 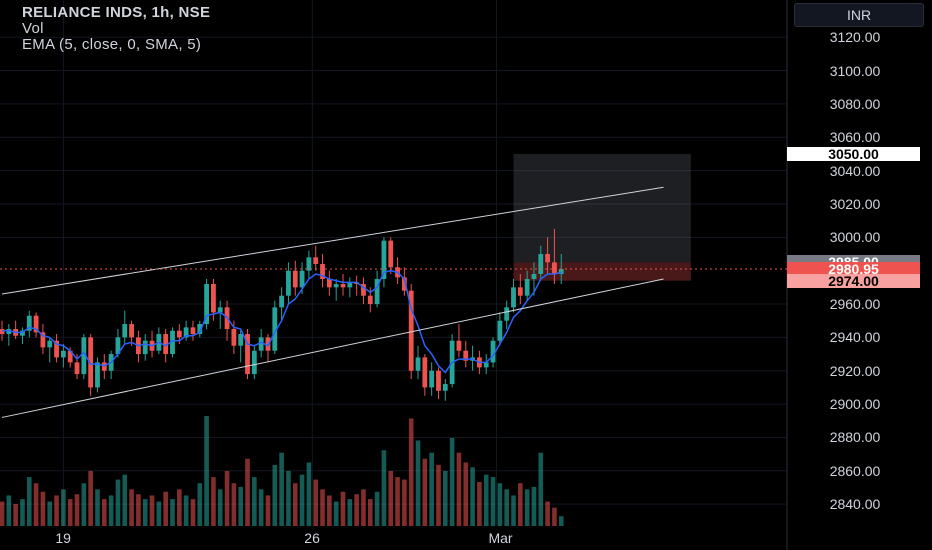 What do you see at coordinates (855, 504) in the screenshot?
I see `price-tick-label: 2840.00` at bounding box center [855, 504].